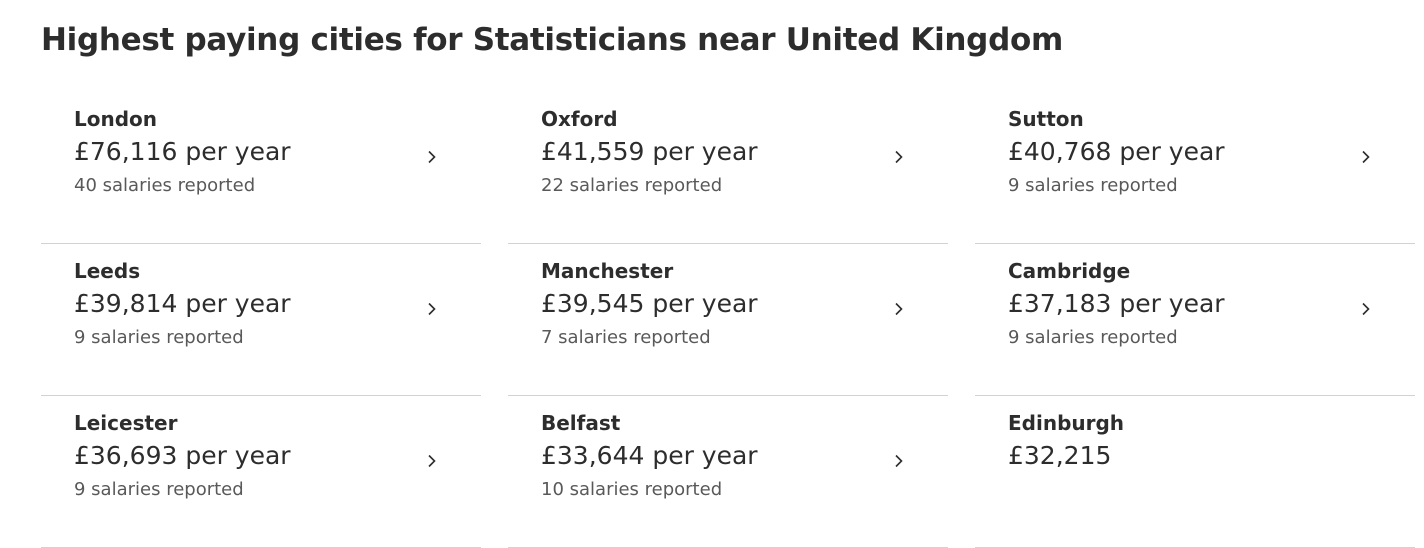 The height and width of the screenshot is (548, 1424). I want to click on city-salary: £40,768 per year, so click(1116, 151).